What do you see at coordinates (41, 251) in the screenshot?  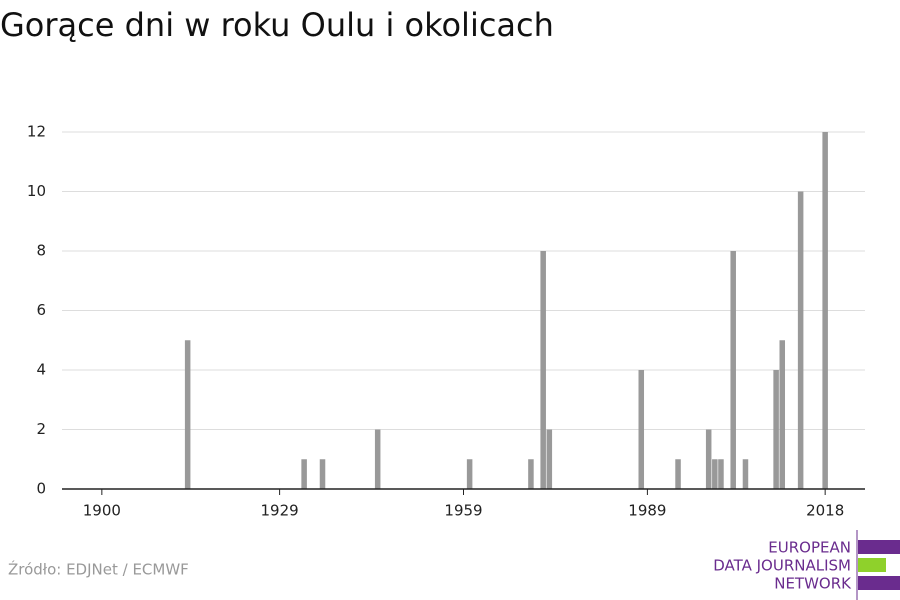 I see `y-tick-label: 8` at bounding box center [41, 251].